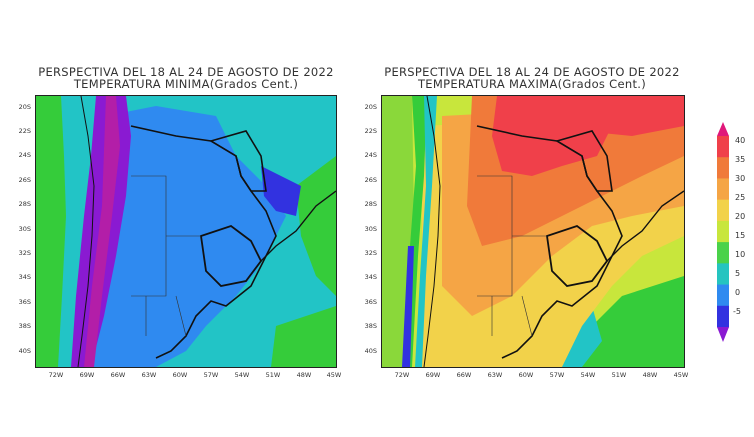 This screenshot has width=754, height=437. I want to click on min-lat-label: 38S, so click(24, 326).